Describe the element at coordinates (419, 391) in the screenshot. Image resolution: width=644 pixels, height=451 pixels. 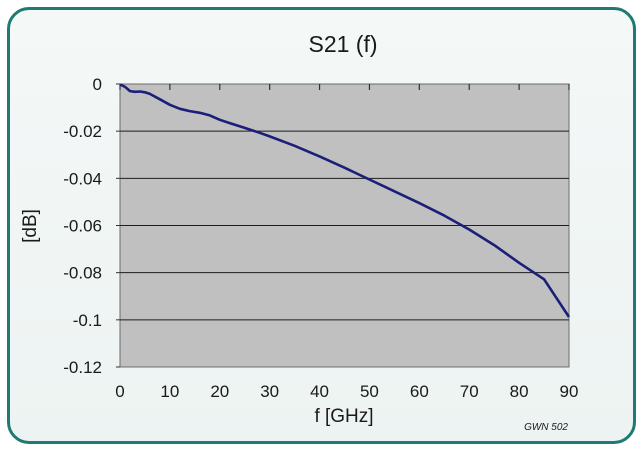
I see `x-tick-label: 60` at that location.